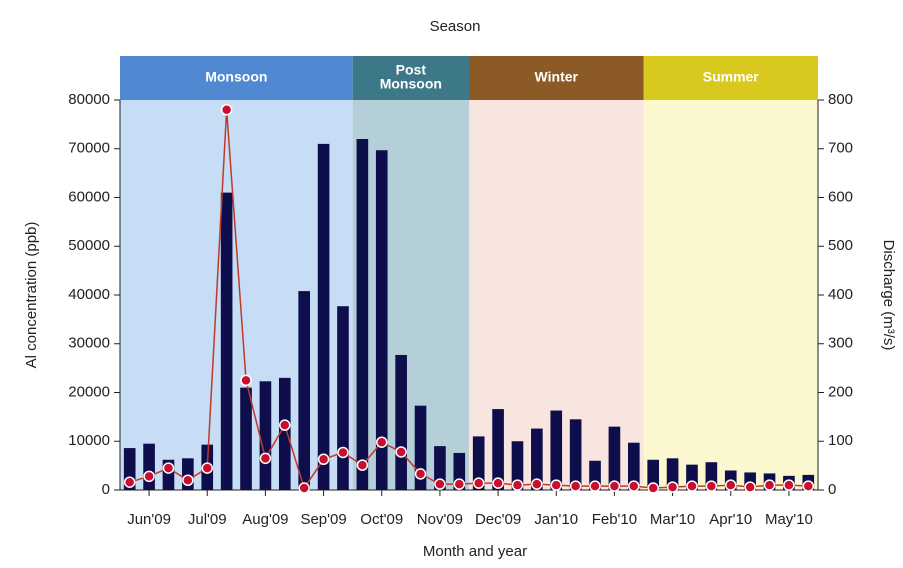 The width and height of the screenshot is (903, 568). I want to click on x-tick-label: Aug'09, so click(265, 519).